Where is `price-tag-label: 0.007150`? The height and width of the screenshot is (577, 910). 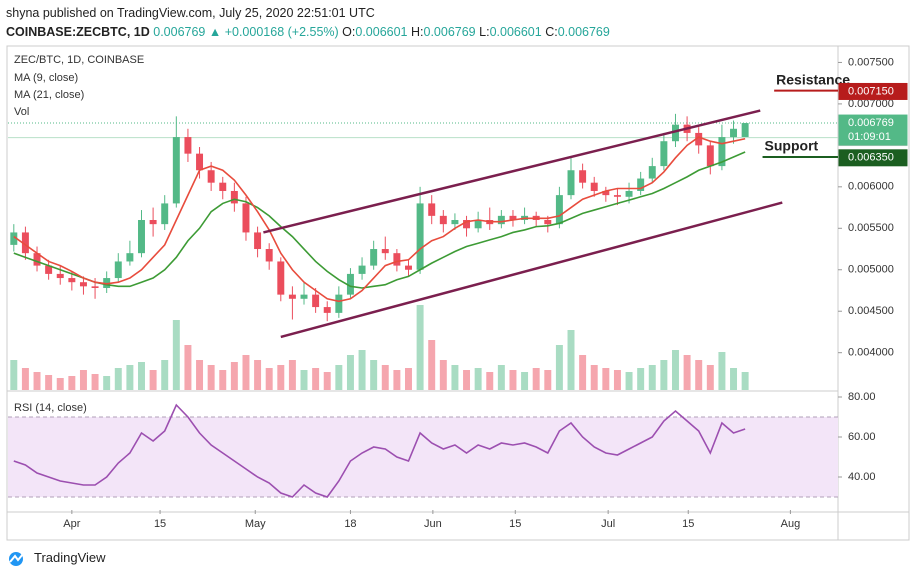
price-tag-label: 0.007150 is located at coordinates (871, 91).